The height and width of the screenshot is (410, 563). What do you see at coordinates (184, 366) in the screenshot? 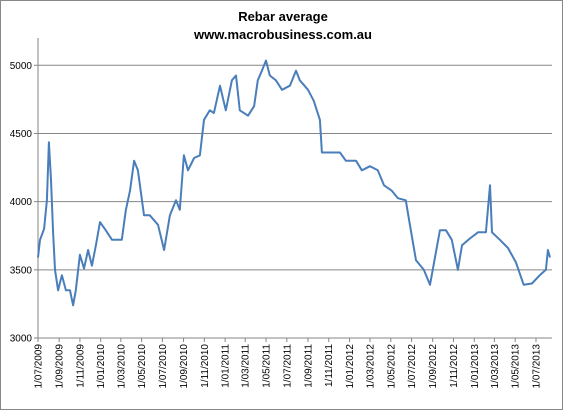
I see `x-tick-label: 1/09/2010` at bounding box center [184, 366].